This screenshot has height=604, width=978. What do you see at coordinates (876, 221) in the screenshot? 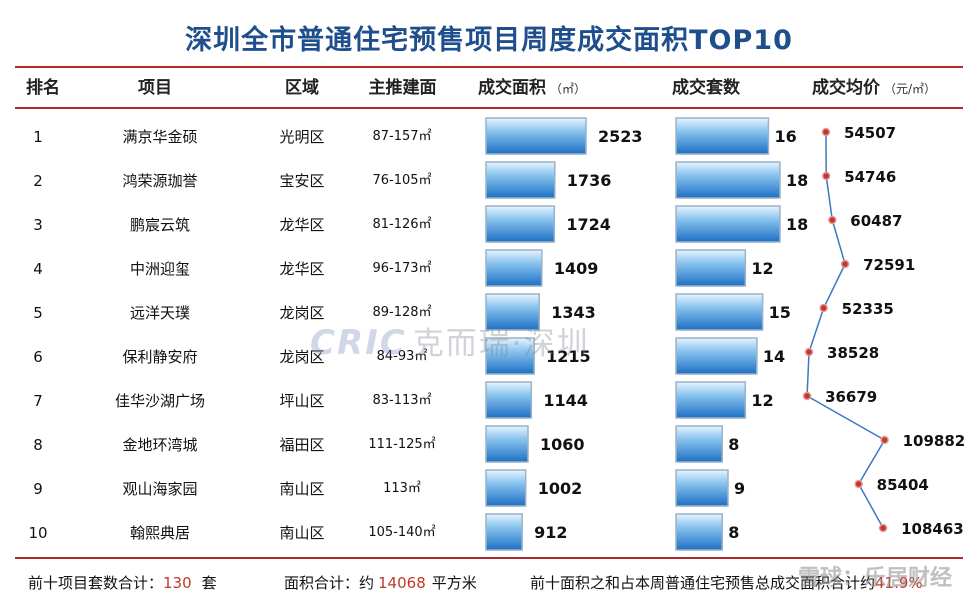
I see `avg-price-label: 60487` at bounding box center [876, 221].